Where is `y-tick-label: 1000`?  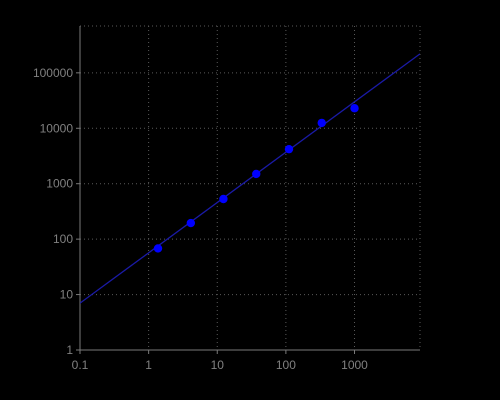
y-tick-label: 1000 is located at coordinates (59, 184).